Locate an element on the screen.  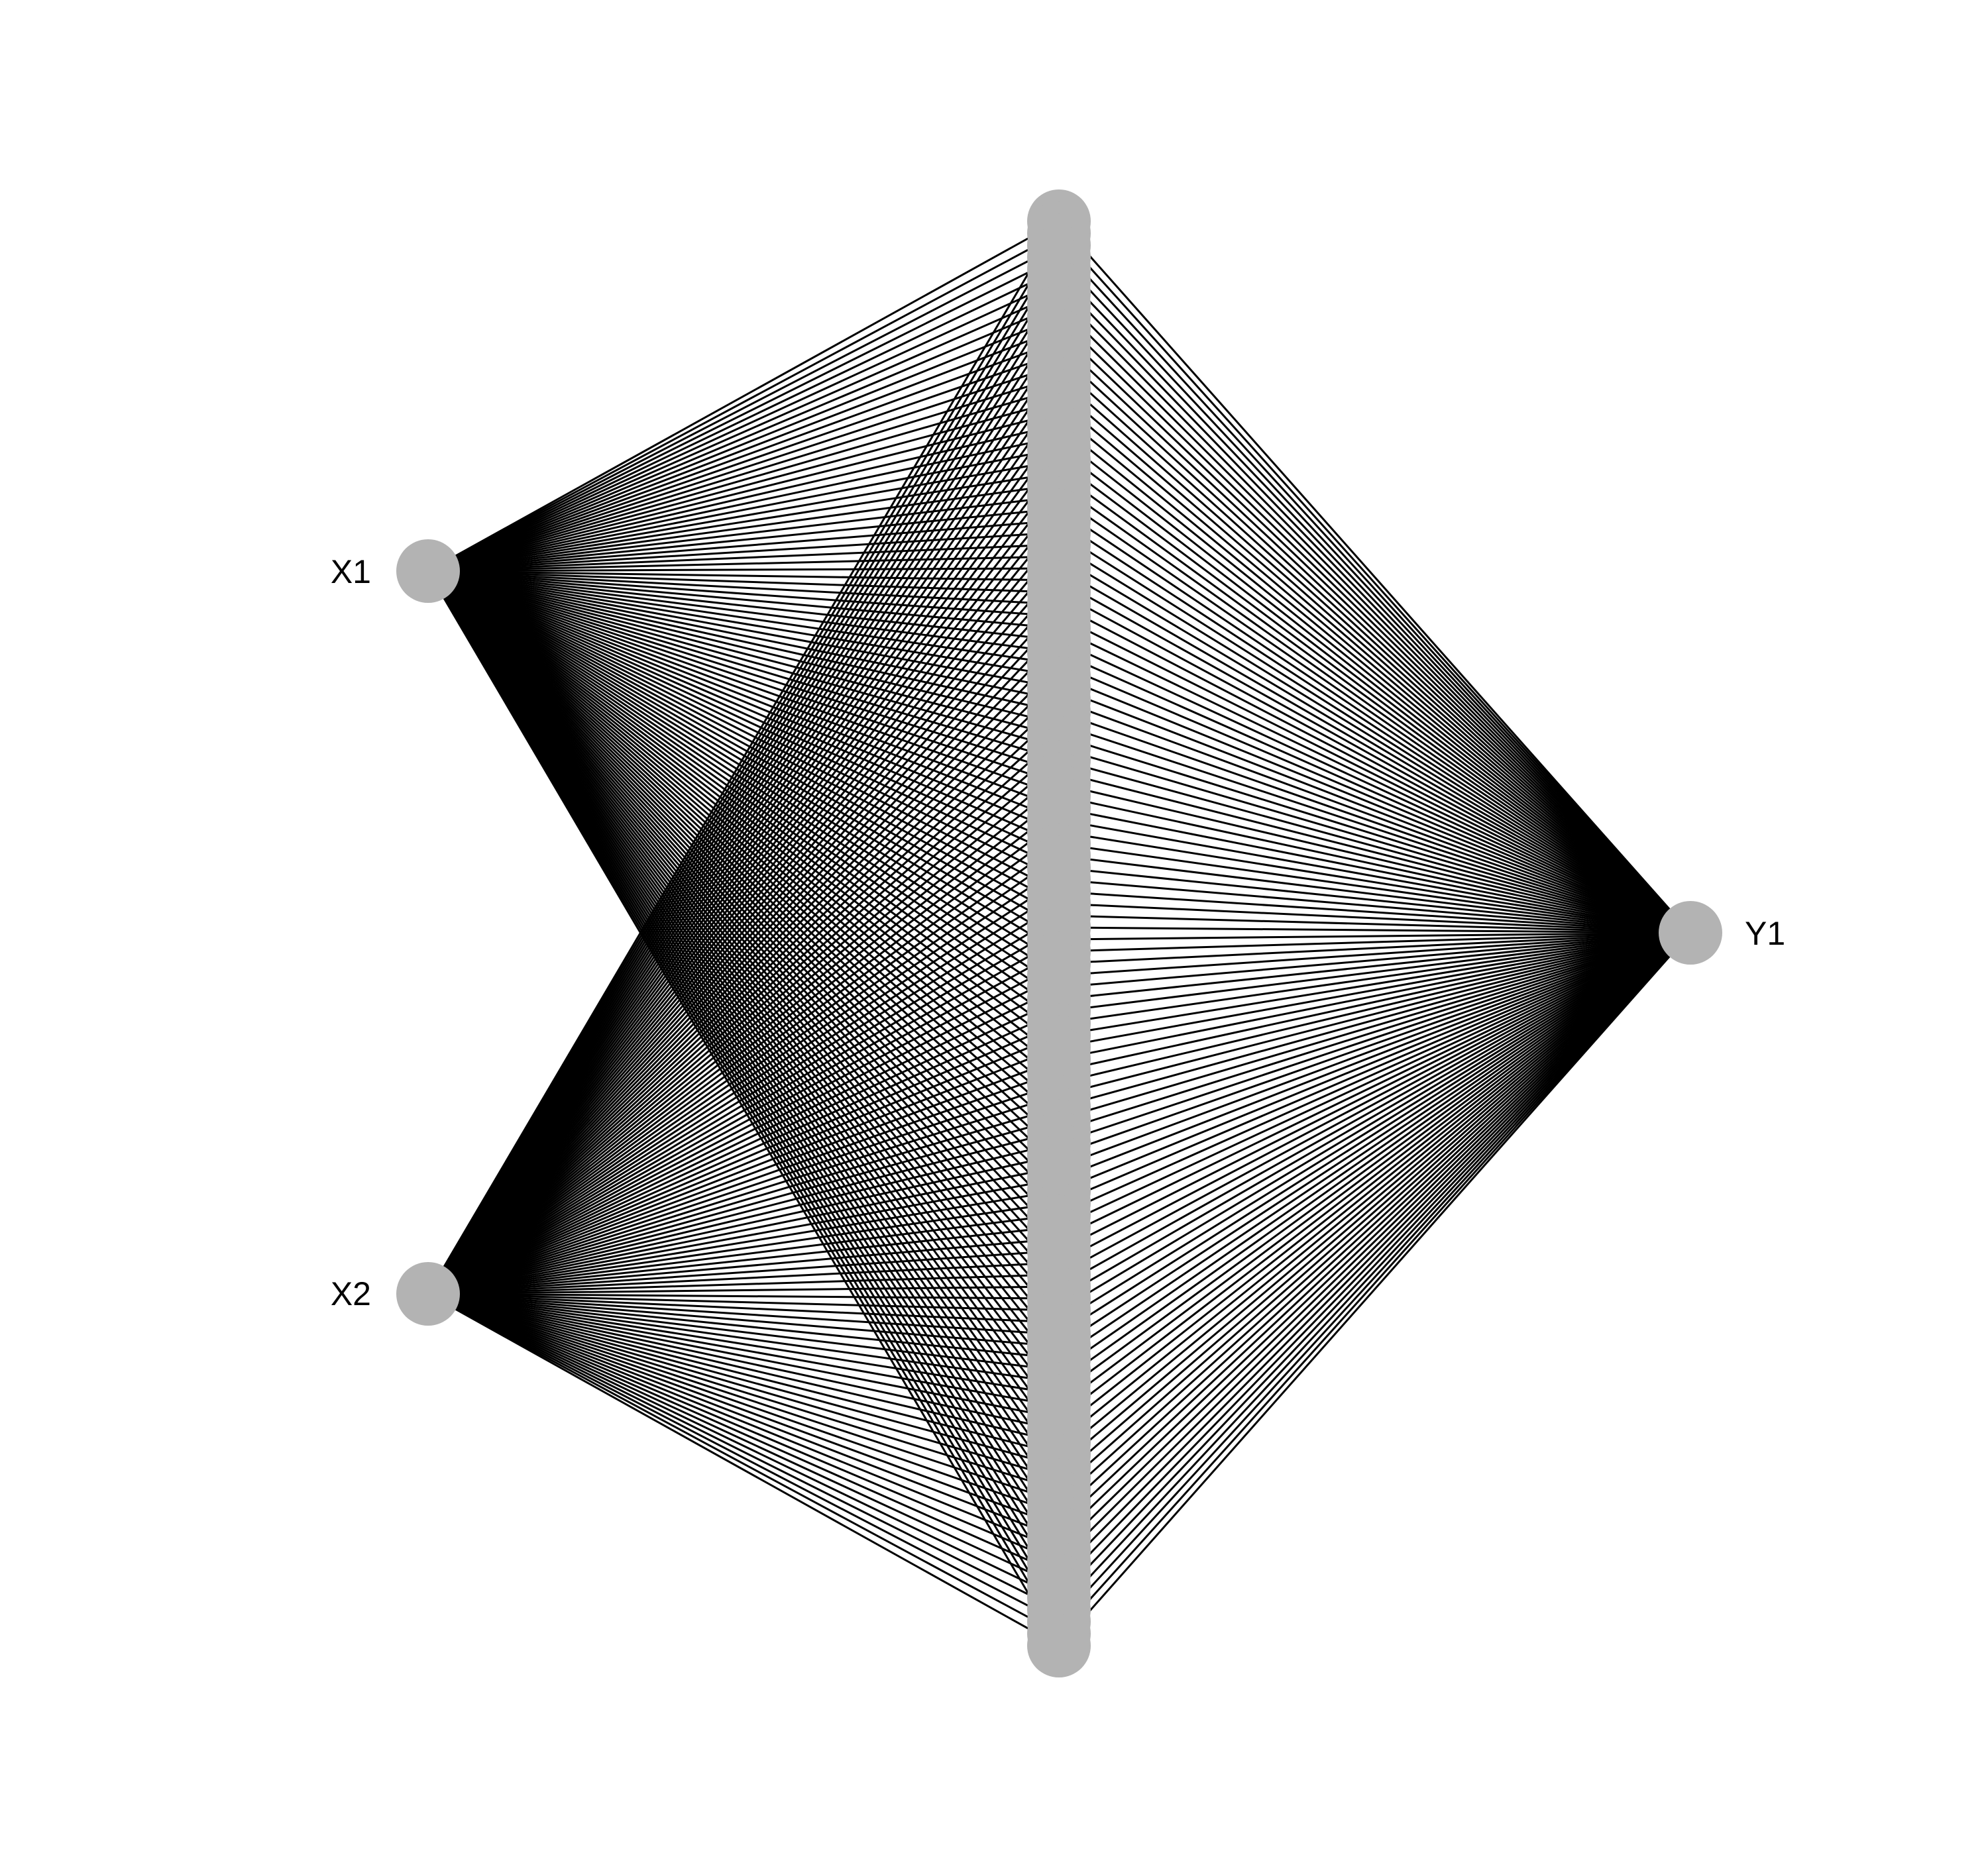
edge-x2-h116 is located at coordinates (743, 1446).